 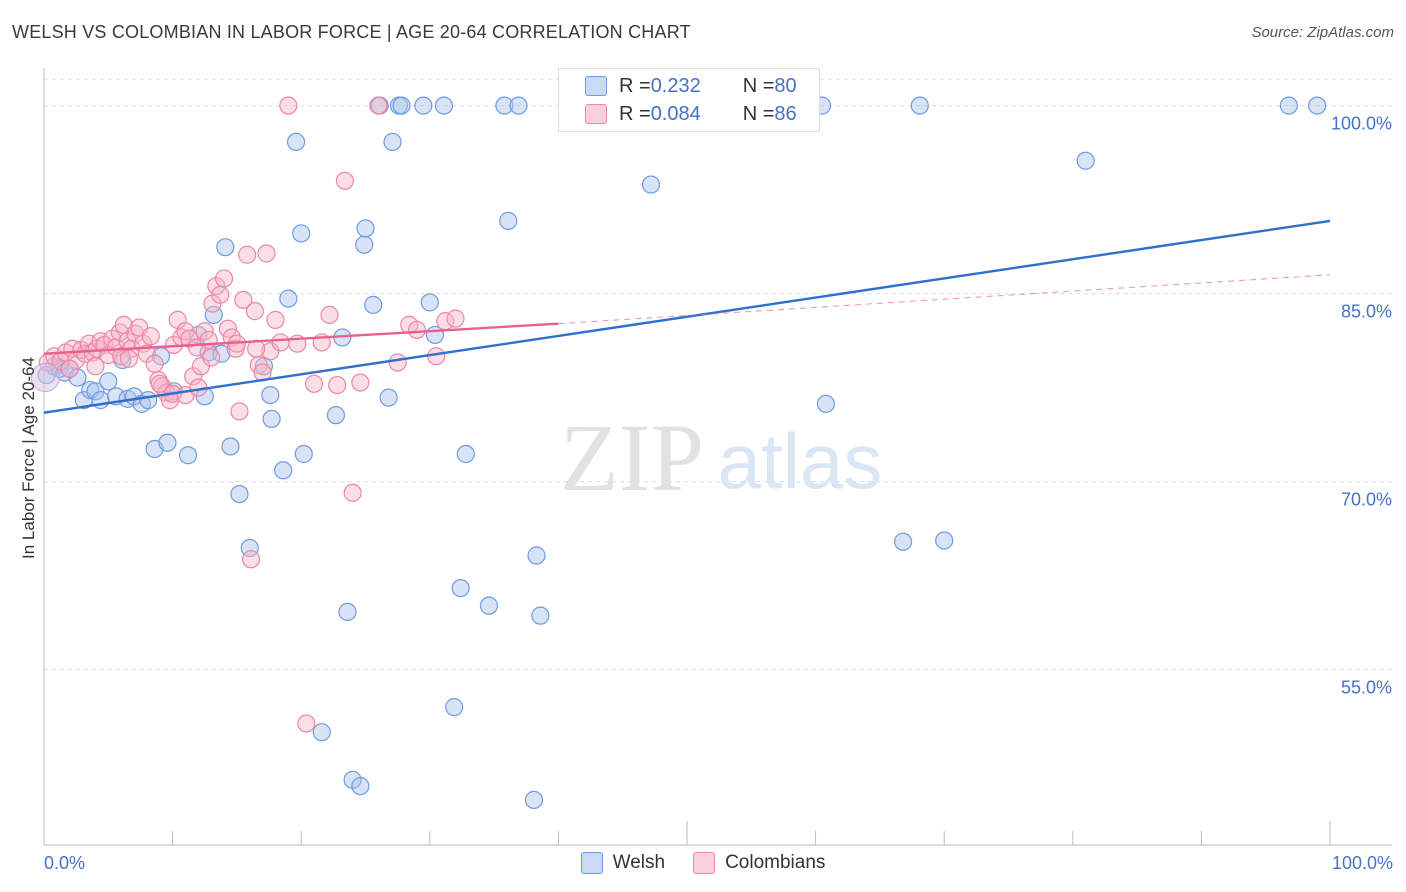 What do you see at coordinates (596, 114) in the screenshot?
I see `legend-swatch-colombians` at bounding box center [596, 114].